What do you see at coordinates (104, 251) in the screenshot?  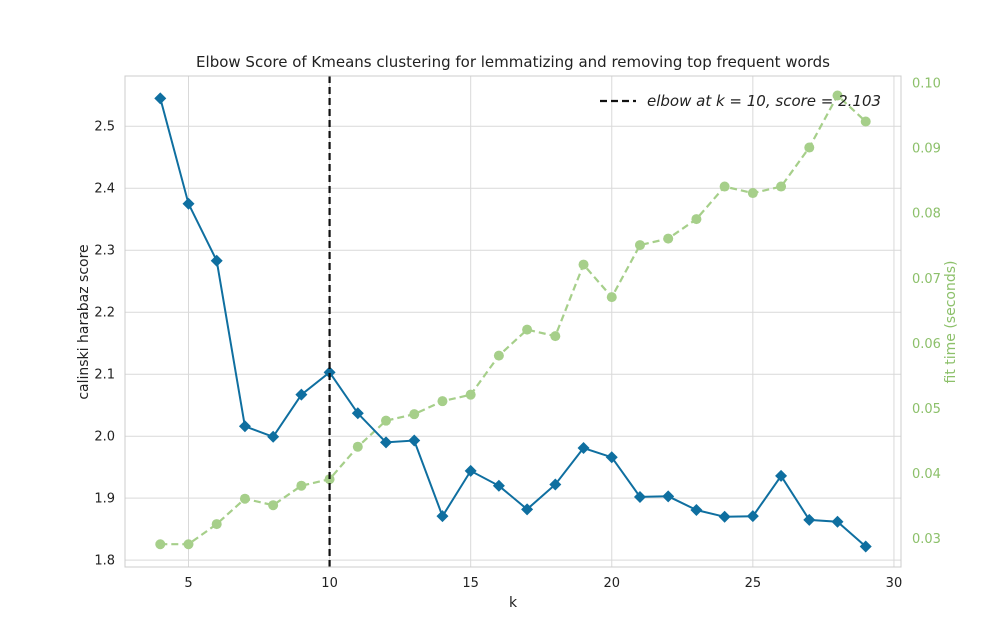 I see `y-tick-label: 2.3` at bounding box center [104, 251].